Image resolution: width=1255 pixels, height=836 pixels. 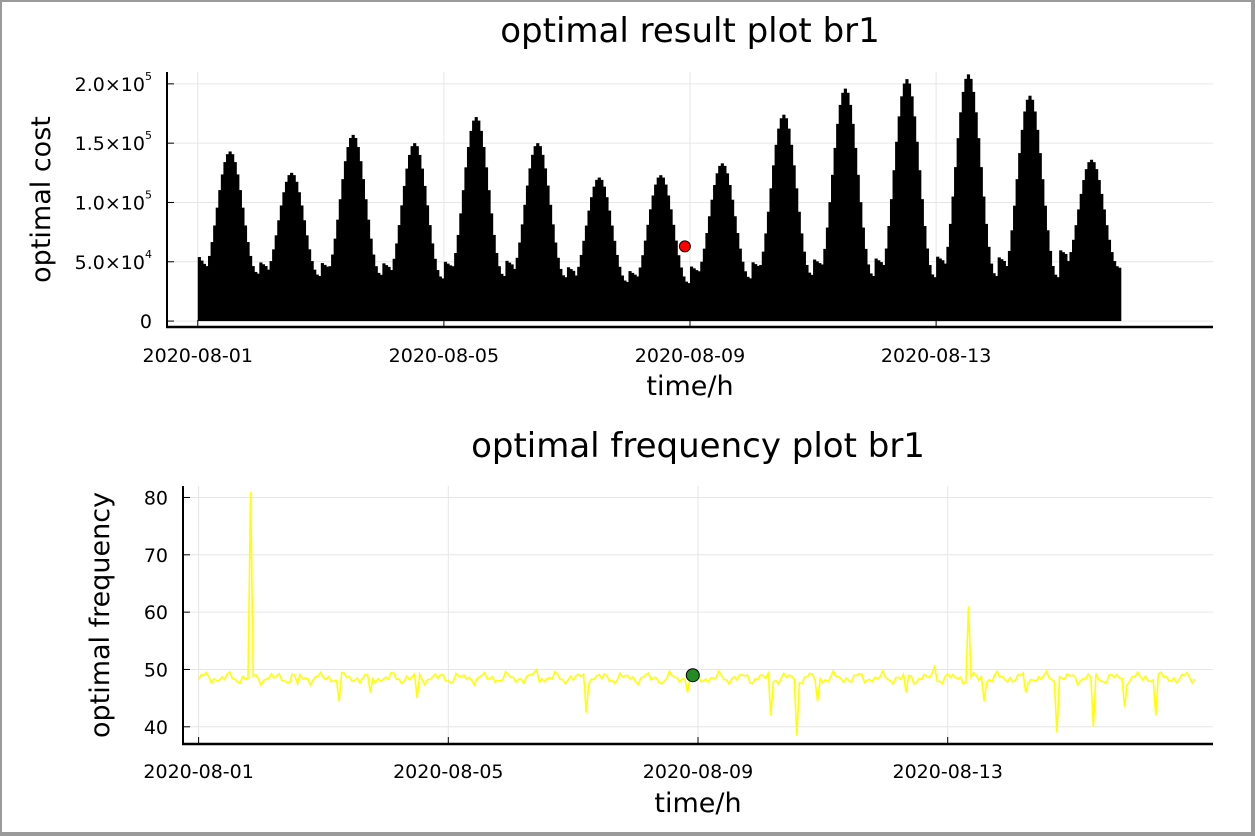 What do you see at coordinates (684, 246) in the screenshot?
I see `highlight-point` at bounding box center [684, 246].